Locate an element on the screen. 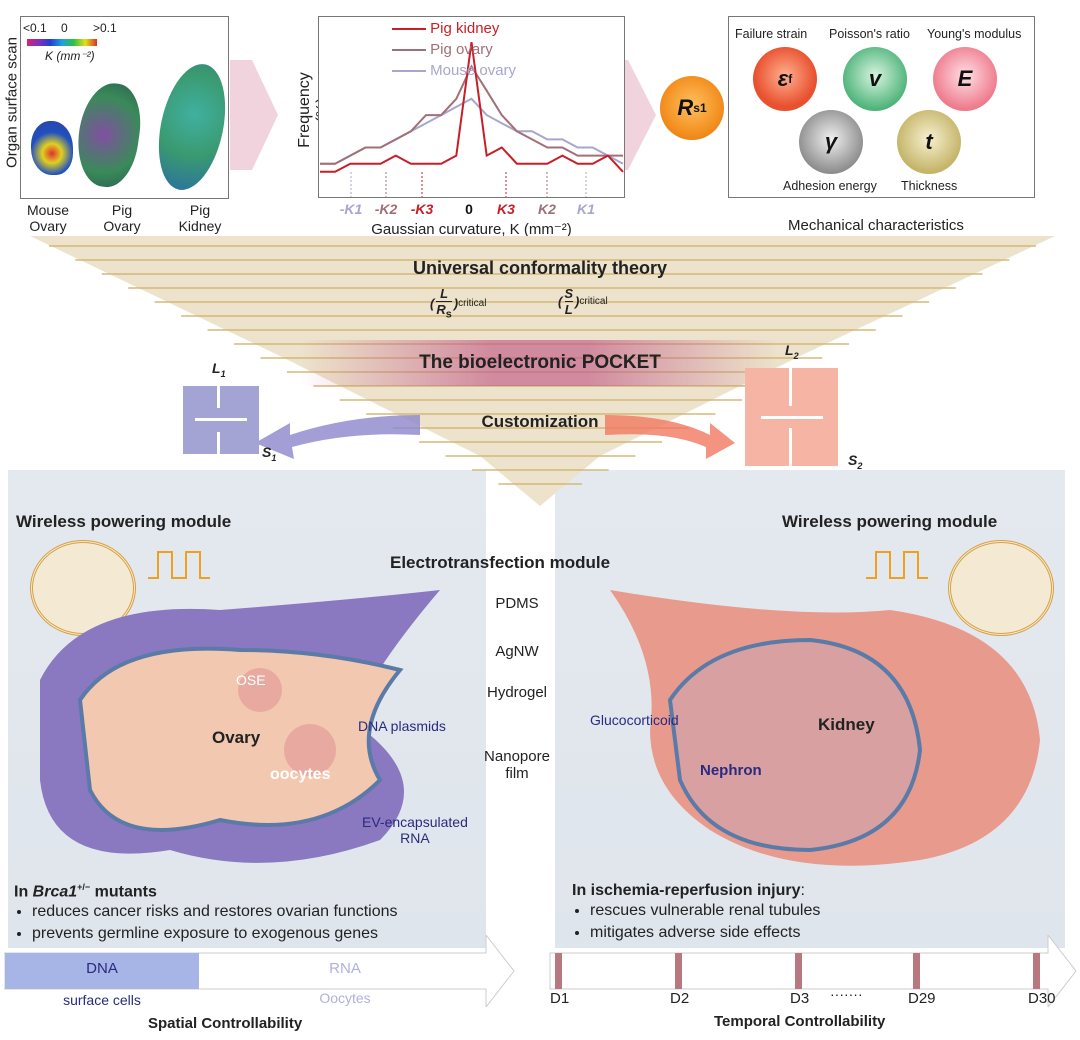 The height and width of the screenshot is (1040, 1080). tick-label-k1: K1 is located at coordinates (586, 209).